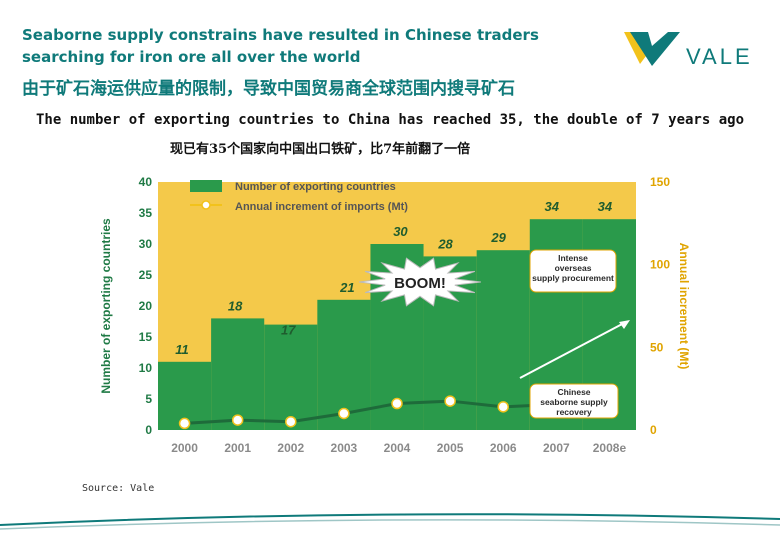  I want to click on y2-tick-label: 100, so click(660, 265).